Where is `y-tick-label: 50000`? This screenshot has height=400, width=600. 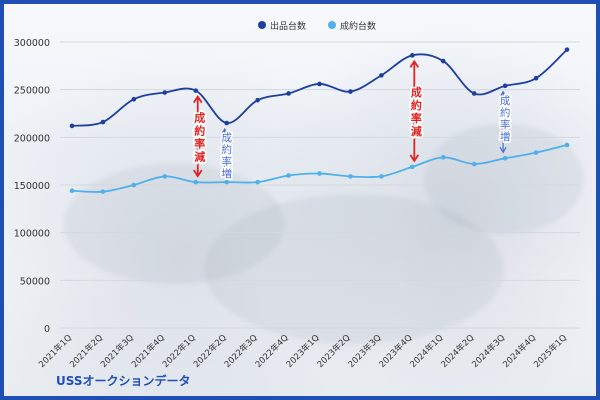
y-tick-label: 50000 is located at coordinates (35, 281).